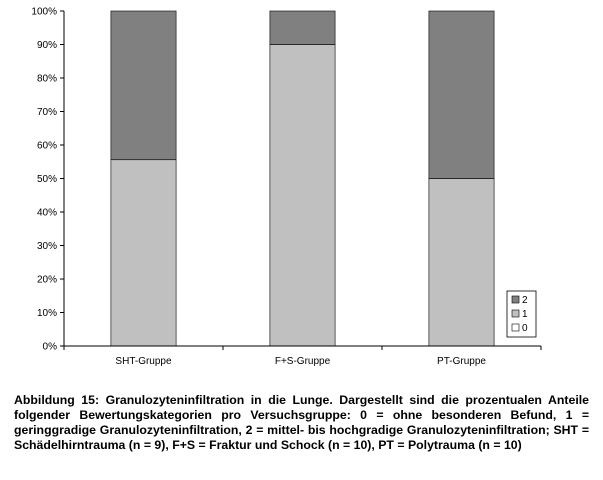 Image resolution: width=603 pixels, height=480 pixels. What do you see at coordinates (47, 313) in the screenshot?
I see `y-tick-label: 10%` at bounding box center [47, 313].